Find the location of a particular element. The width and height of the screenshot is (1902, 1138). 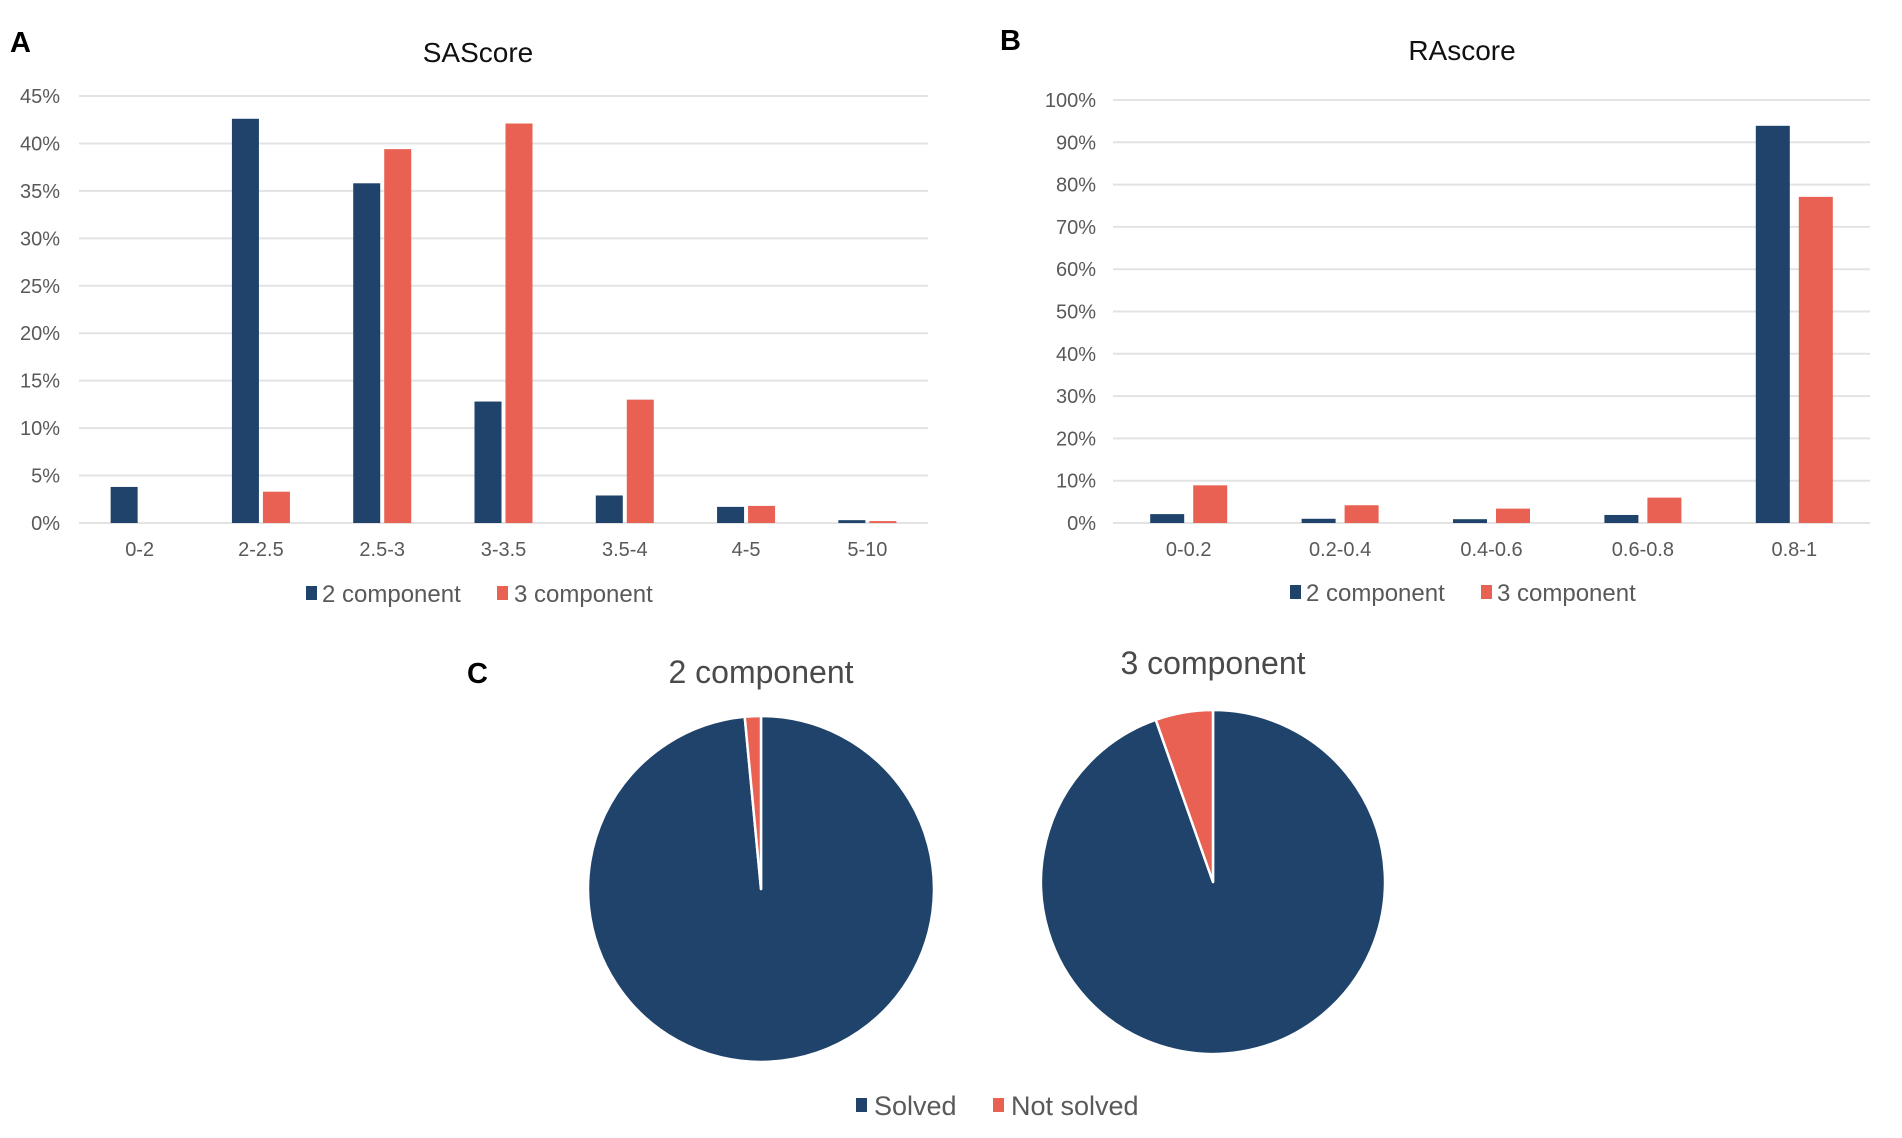

sascore-x-tick-label: 3-3.5 is located at coordinates (504, 550).